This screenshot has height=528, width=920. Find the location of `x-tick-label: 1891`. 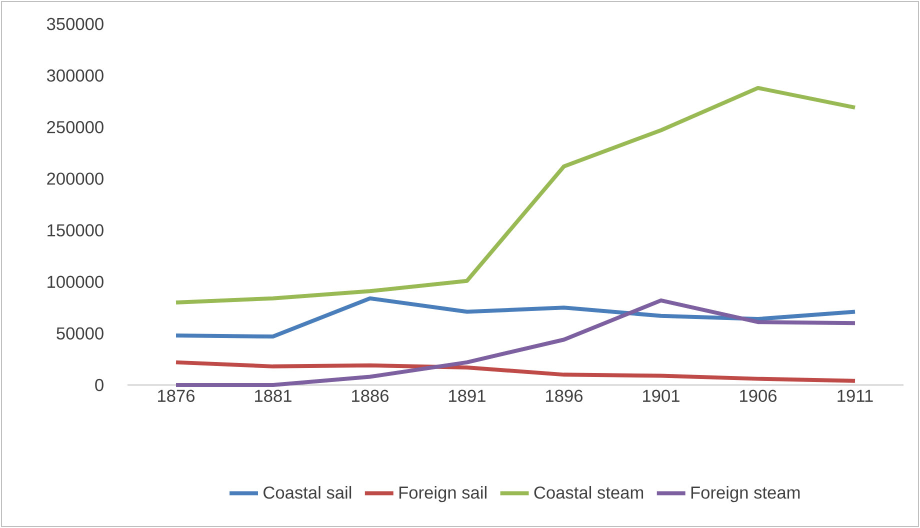

x-tick-label: 1891 is located at coordinates (467, 396).